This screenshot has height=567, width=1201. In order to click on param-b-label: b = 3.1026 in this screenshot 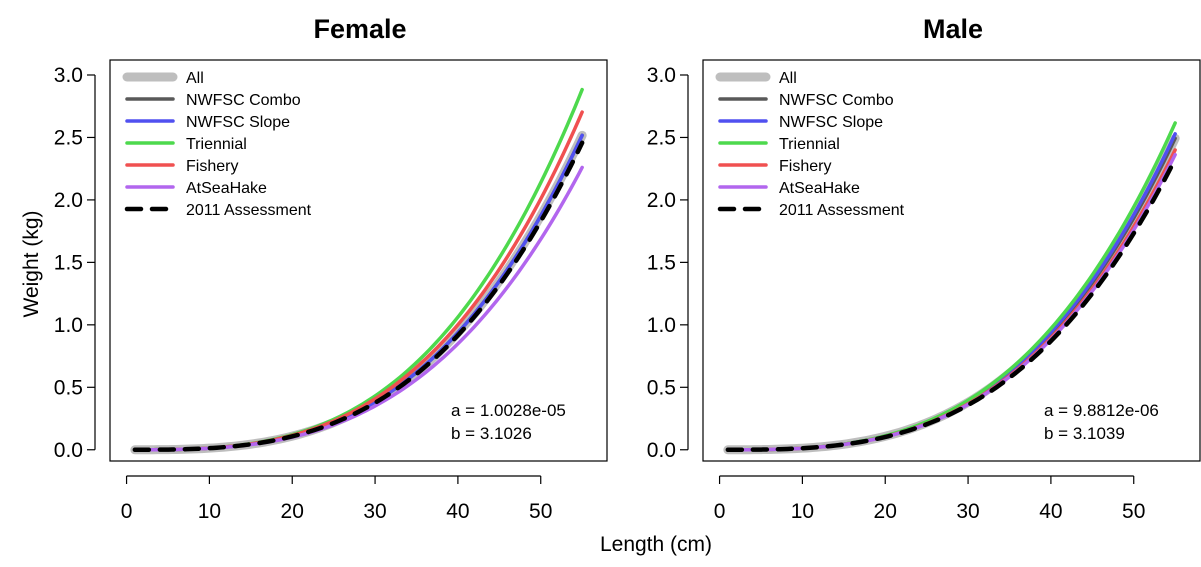, I will do `click(491, 433)`.